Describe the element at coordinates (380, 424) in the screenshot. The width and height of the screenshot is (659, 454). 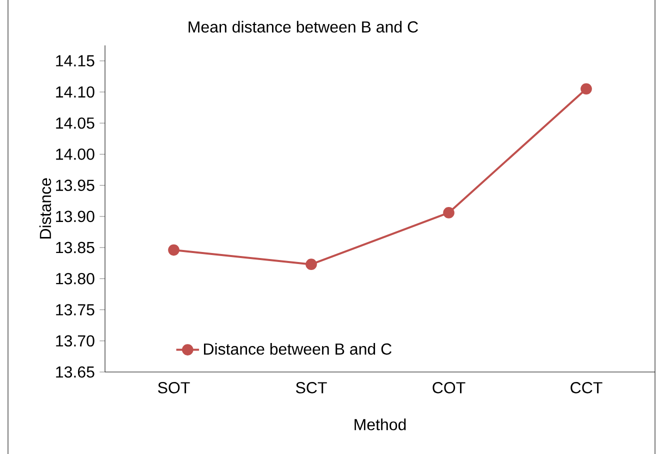
I see `x-axis-title: Method` at that location.